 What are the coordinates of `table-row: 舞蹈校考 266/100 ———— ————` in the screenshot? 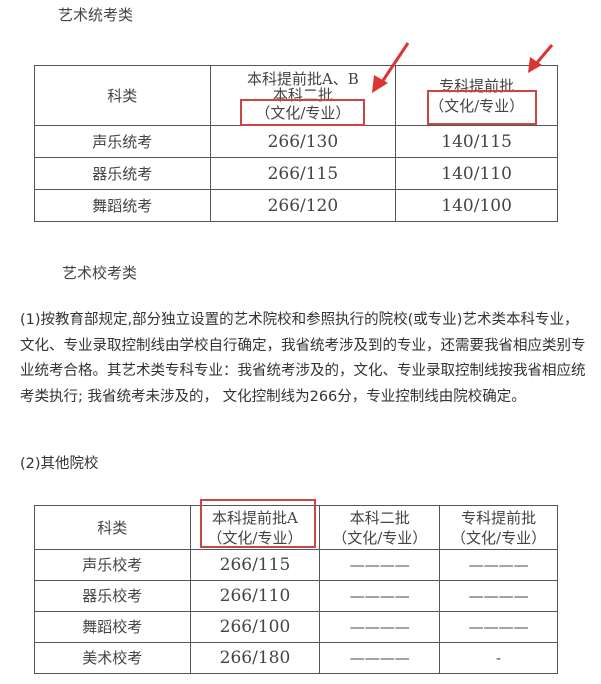 It's located at (296, 627).